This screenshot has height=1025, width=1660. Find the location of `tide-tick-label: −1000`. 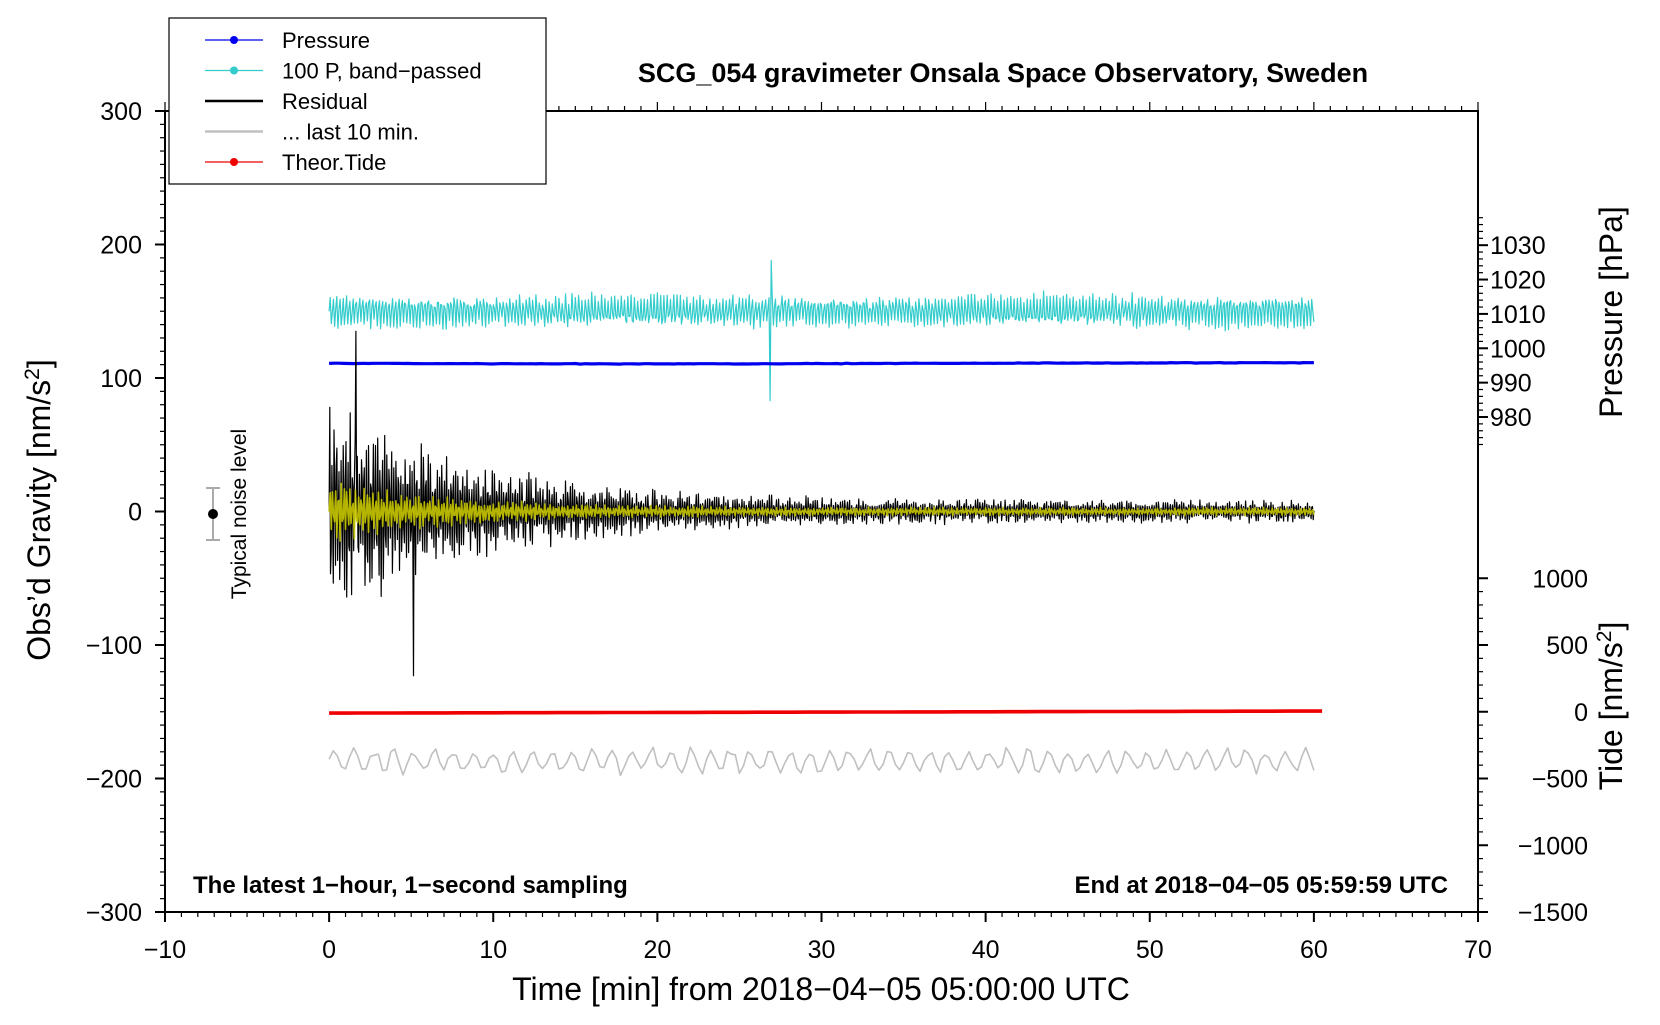

tide-tick-label: −1000 is located at coordinates (1553, 846).